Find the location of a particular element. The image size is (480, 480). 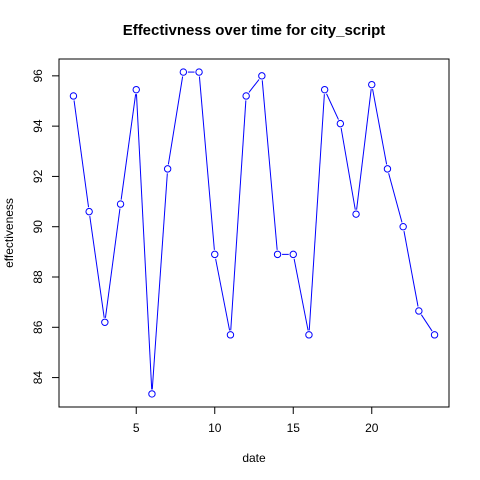

x-axis-label: date is located at coordinates (254, 458).